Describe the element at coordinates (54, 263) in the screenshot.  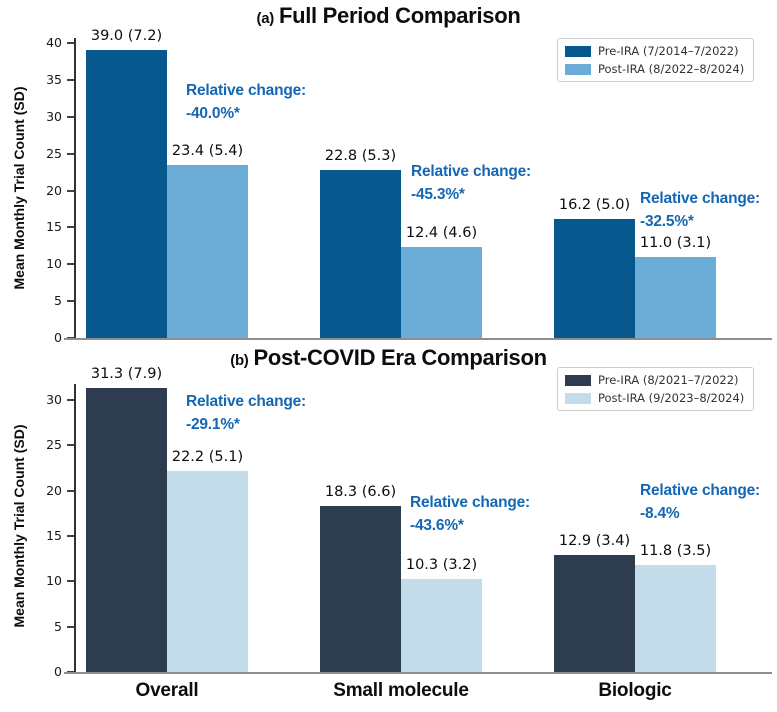
I see `panel-a-ytick-label-10: 10` at that location.